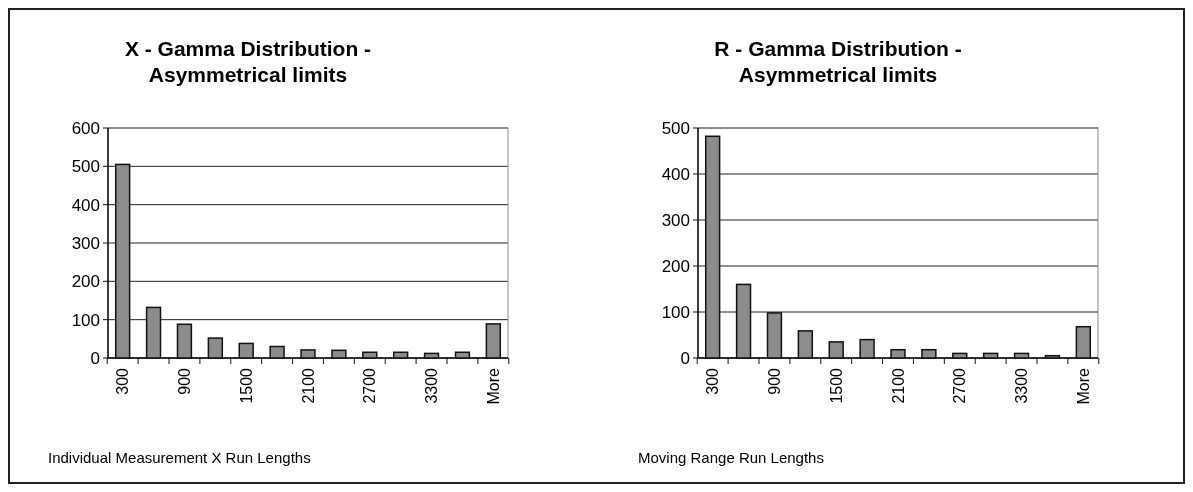 This screenshot has width=1193, height=492. What do you see at coordinates (838, 61) in the screenshot?
I see `chart-title: R - Gamma Distribution - Asymmetrical limits` at bounding box center [838, 61].